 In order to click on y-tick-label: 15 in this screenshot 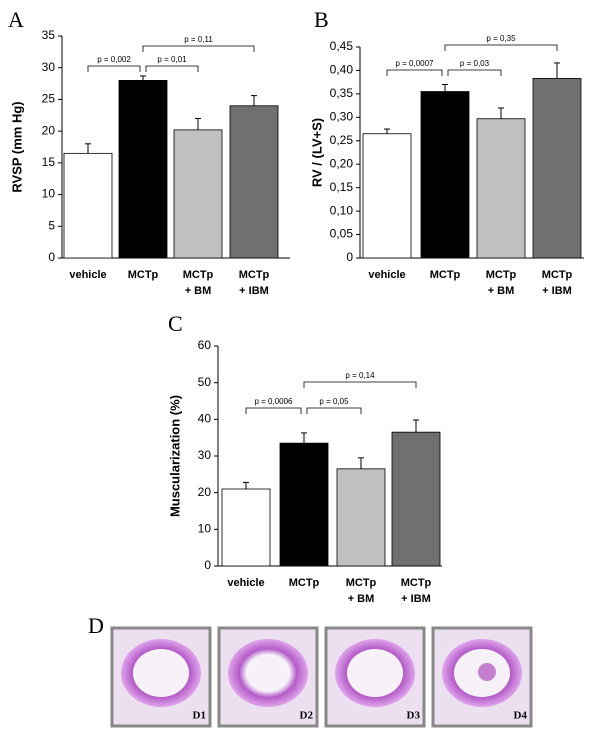, I will do `click(49, 162)`.